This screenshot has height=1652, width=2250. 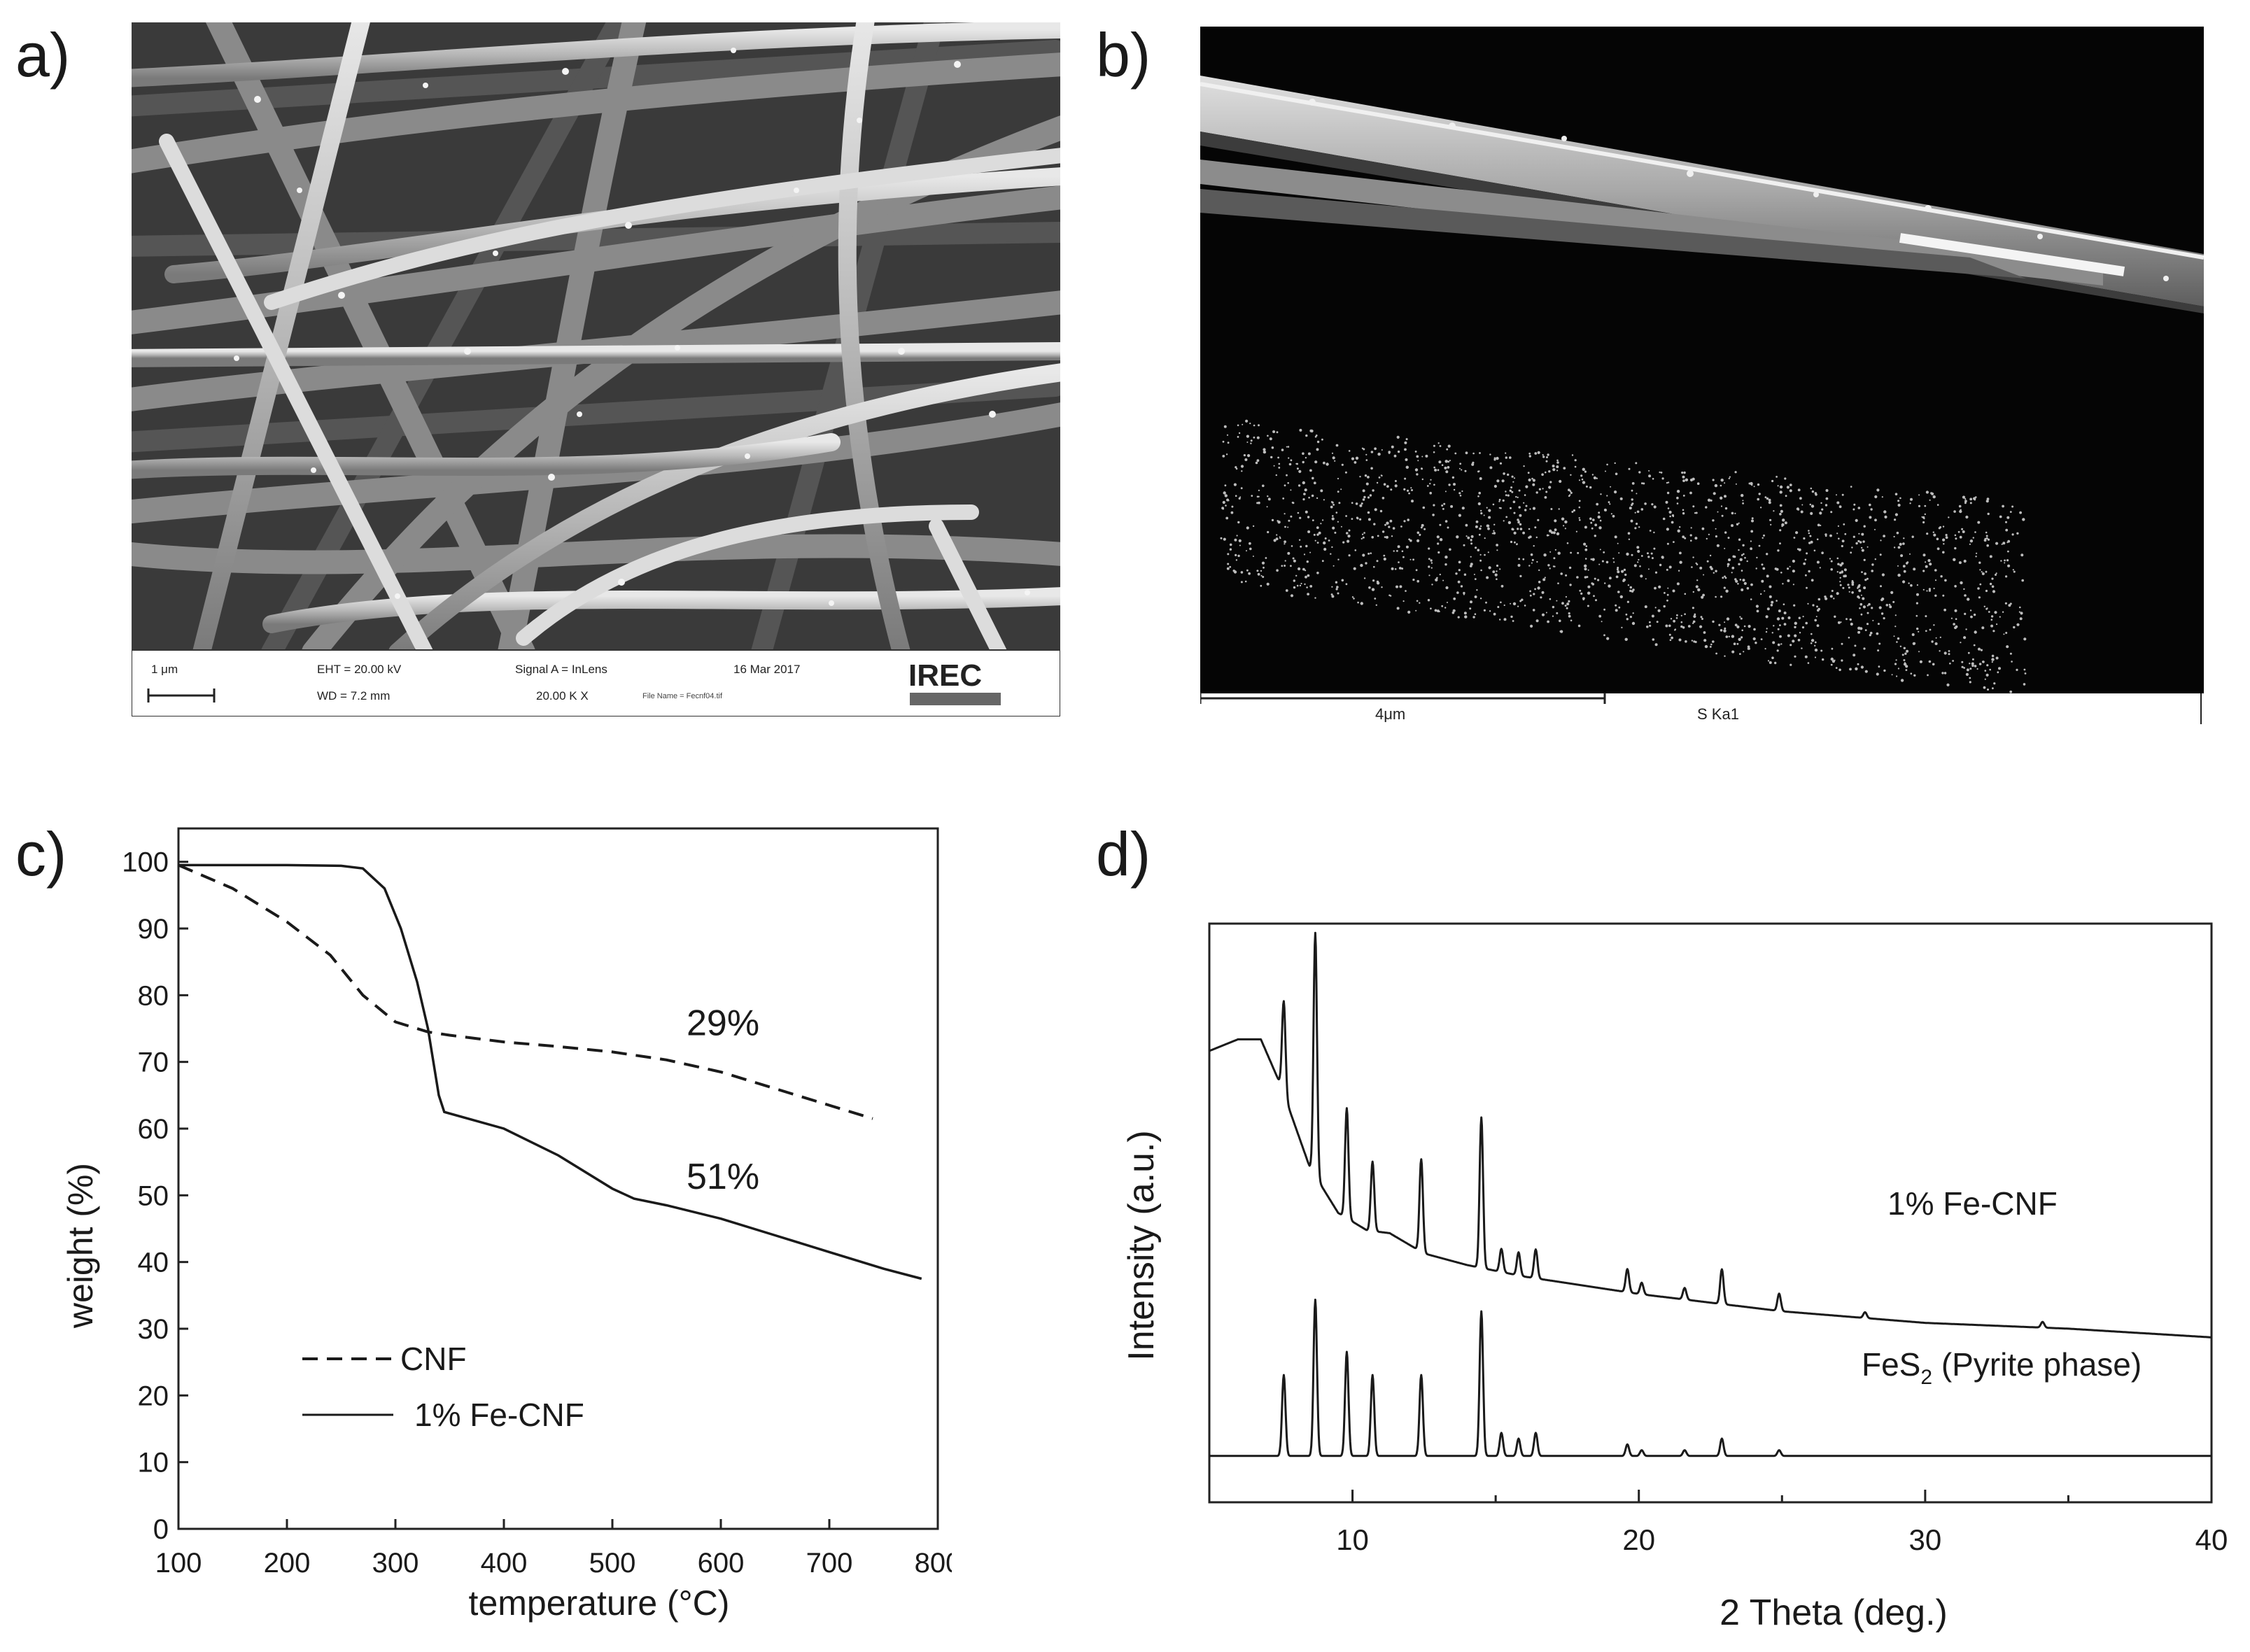 What do you see at coordinates (153, 1396) in the screenshot?
I see `y-tick-label: 20` at bounding box center [153, 1396].